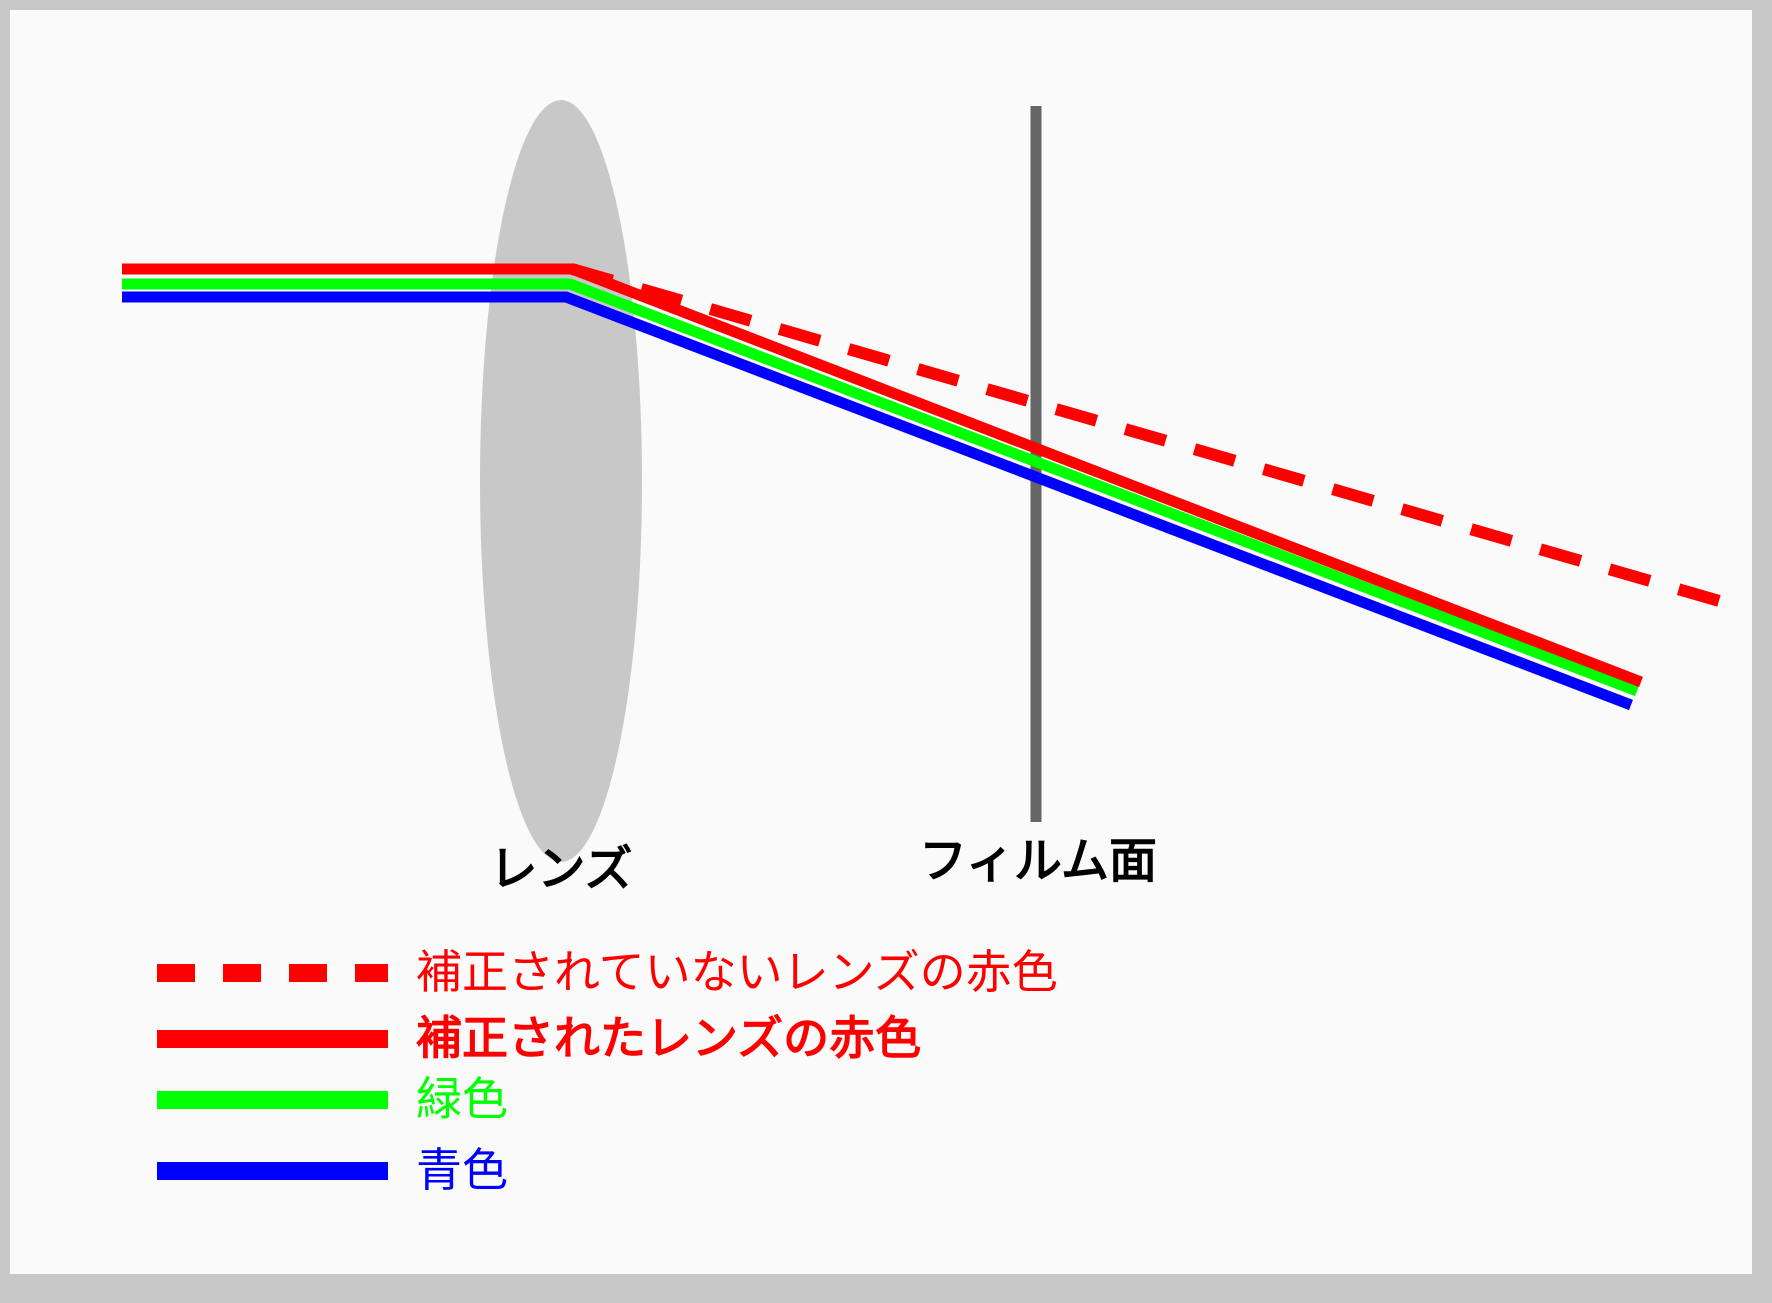  I want to click on legend-label-green: 緑色, so click(462, 1099).